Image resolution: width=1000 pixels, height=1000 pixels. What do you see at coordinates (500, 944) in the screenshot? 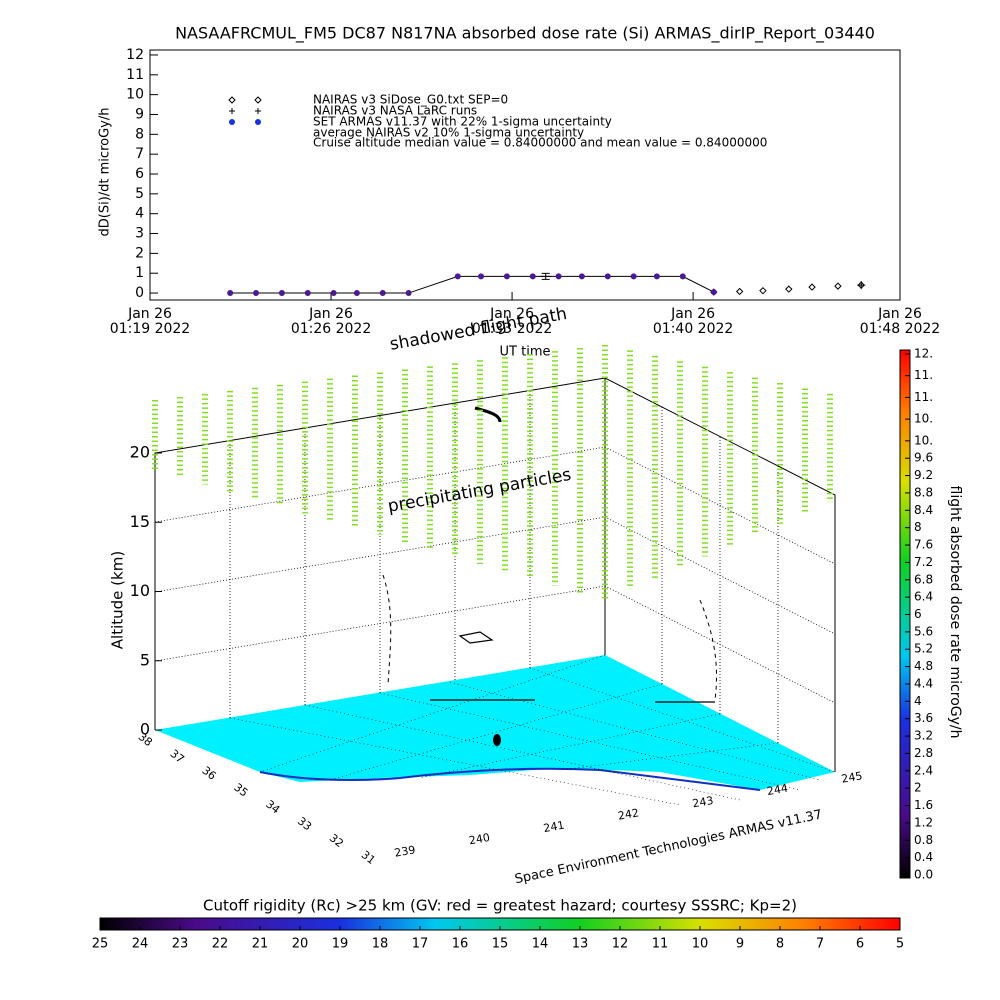
I see `colorbar-tick-label: 15` at bounding box center [500, 944].